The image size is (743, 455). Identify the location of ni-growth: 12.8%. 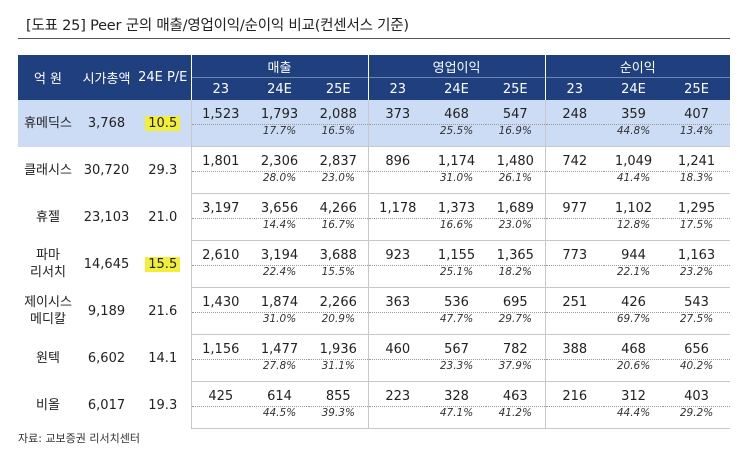
(634, 229).